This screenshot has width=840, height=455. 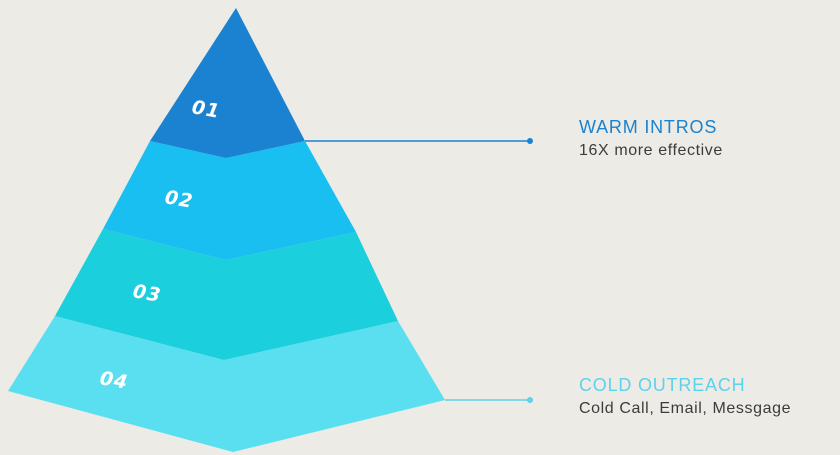 What do you see at coordinates (651, 138) in the screenshot?
I see `warm-intros-callout: WARM INTROS 16X more effective` at bounding box center [651, 138].